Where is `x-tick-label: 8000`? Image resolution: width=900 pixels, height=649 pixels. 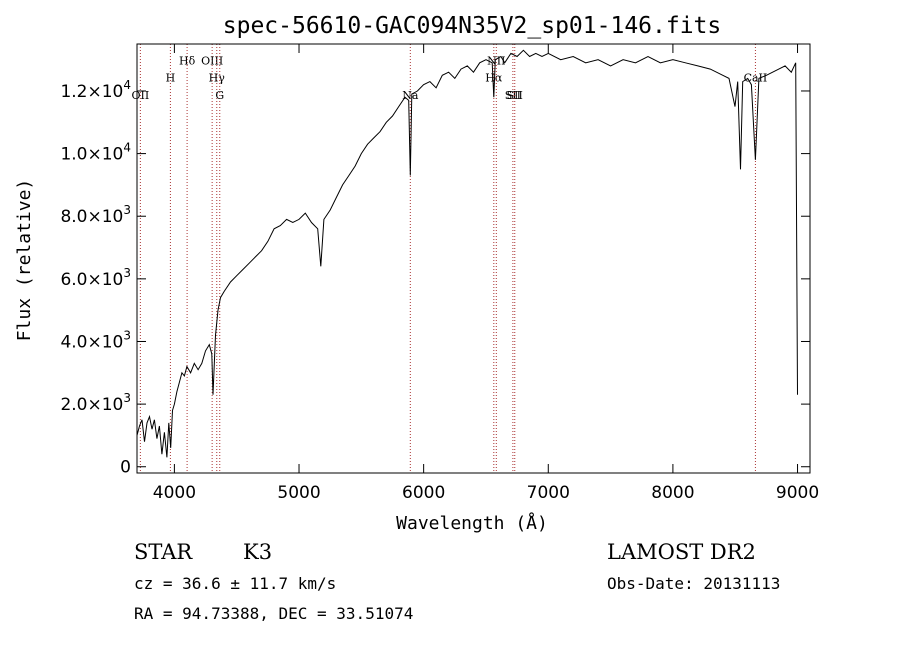
x-tick-label: 8000 is located at coordinates (672, 493).